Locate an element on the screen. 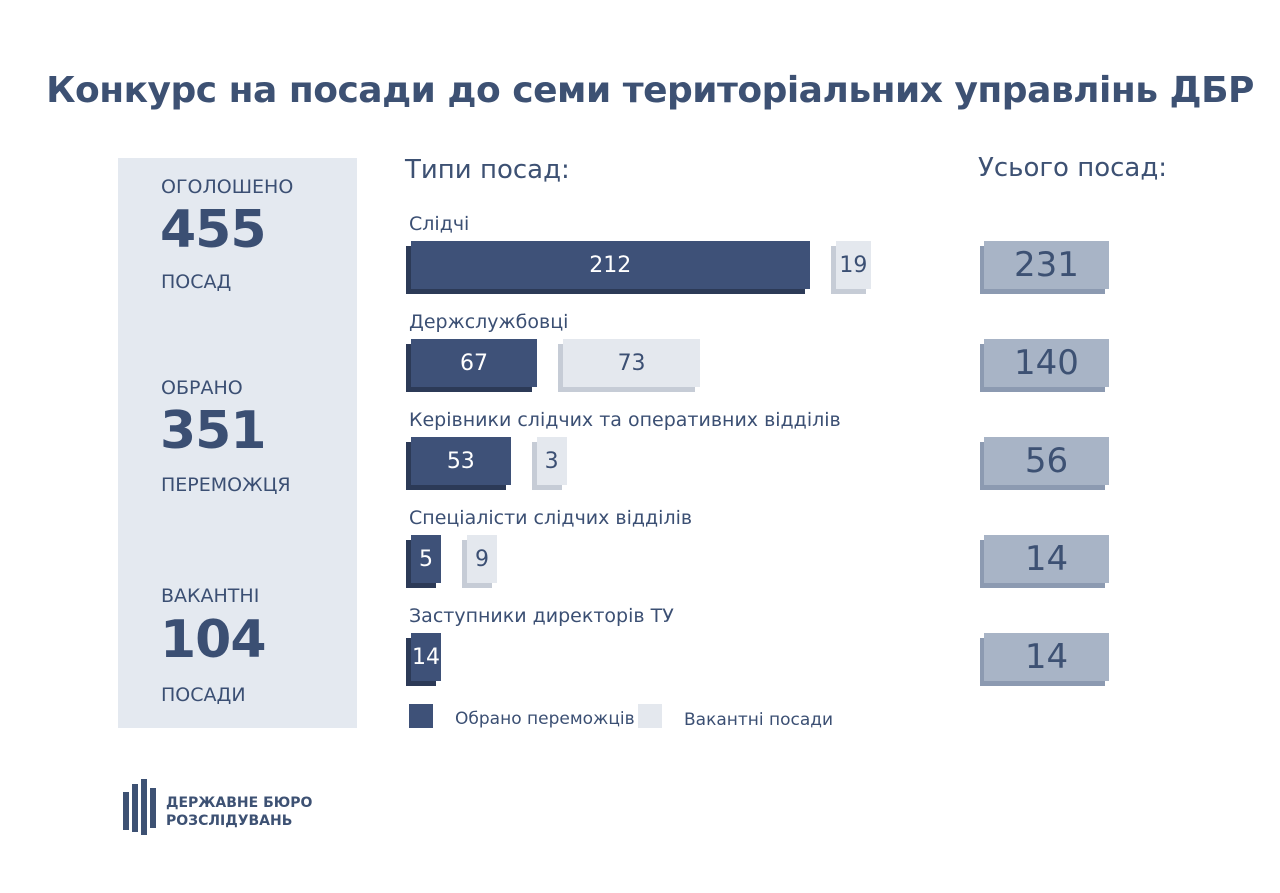 The image size is (1280, 893). bar-won: 53 is located at coordinates (461, 461).